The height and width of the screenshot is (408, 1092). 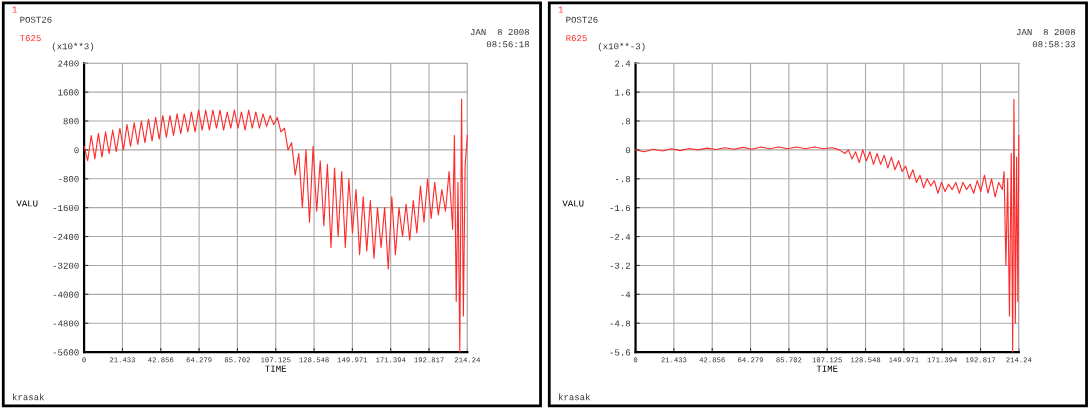 I want to click on y-tick-label: -1600, so click(x=66, y=208).